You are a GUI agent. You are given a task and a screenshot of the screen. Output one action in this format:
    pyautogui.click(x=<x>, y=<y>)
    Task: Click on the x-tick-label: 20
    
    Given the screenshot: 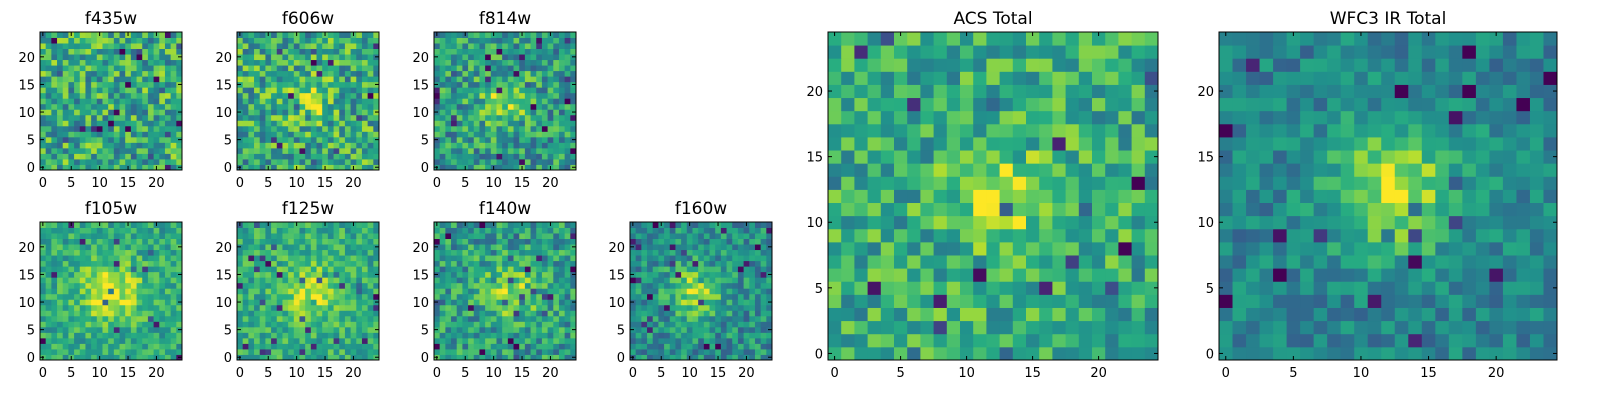 What is the action you would take?
    pyautogui.click(x=156, y=183)
    